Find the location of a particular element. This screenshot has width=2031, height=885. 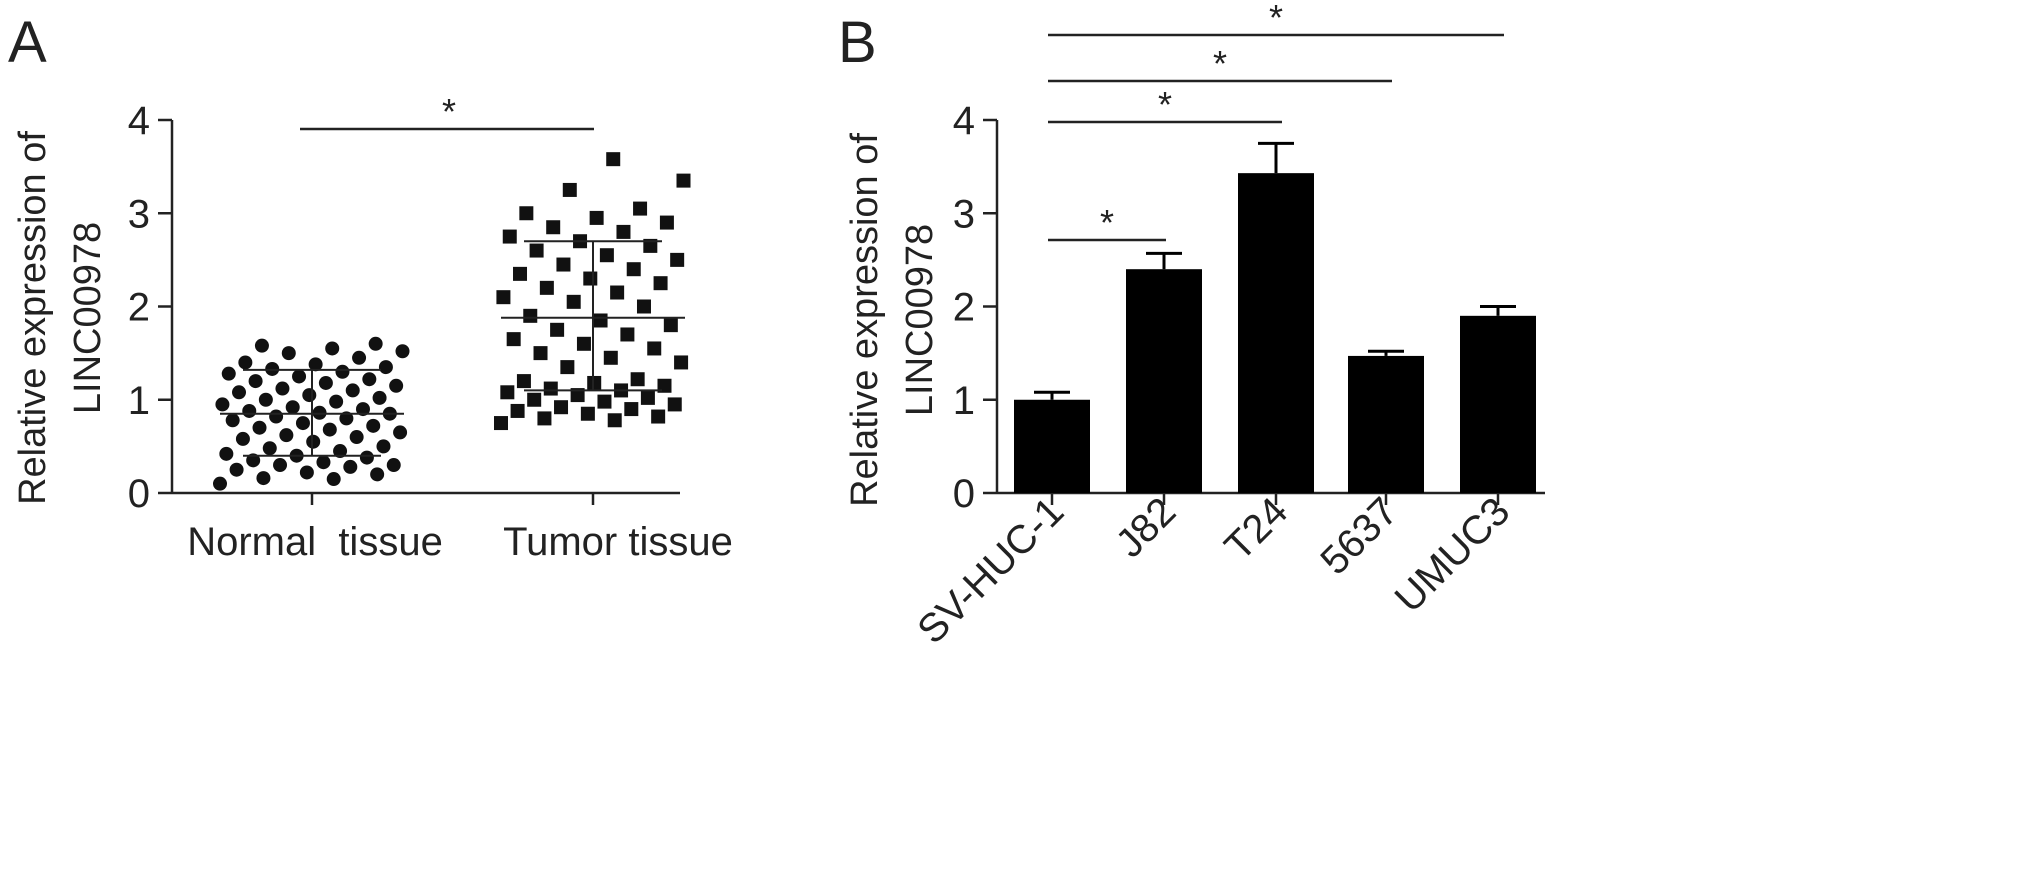

panel-a-y-tick-label: 0 is located at coordinates (139, 494).